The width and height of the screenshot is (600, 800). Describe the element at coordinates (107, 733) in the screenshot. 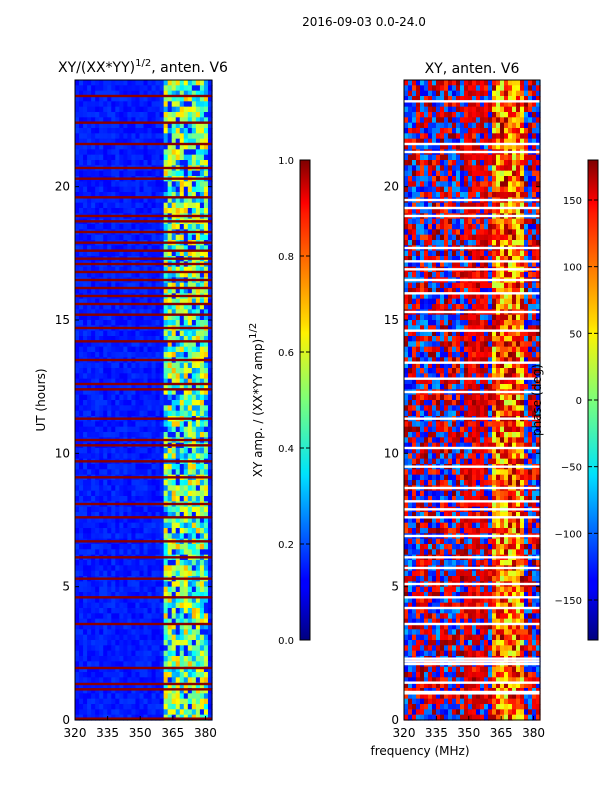

I see `x-tick-label: 335` at that location.